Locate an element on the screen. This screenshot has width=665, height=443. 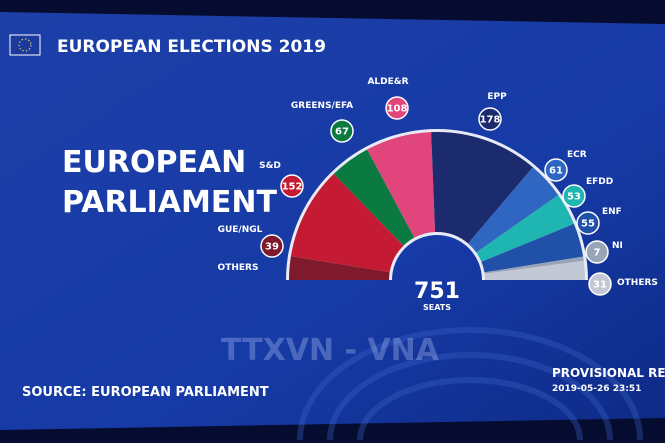
party-name: ECR is located at coordinates (577, 155).